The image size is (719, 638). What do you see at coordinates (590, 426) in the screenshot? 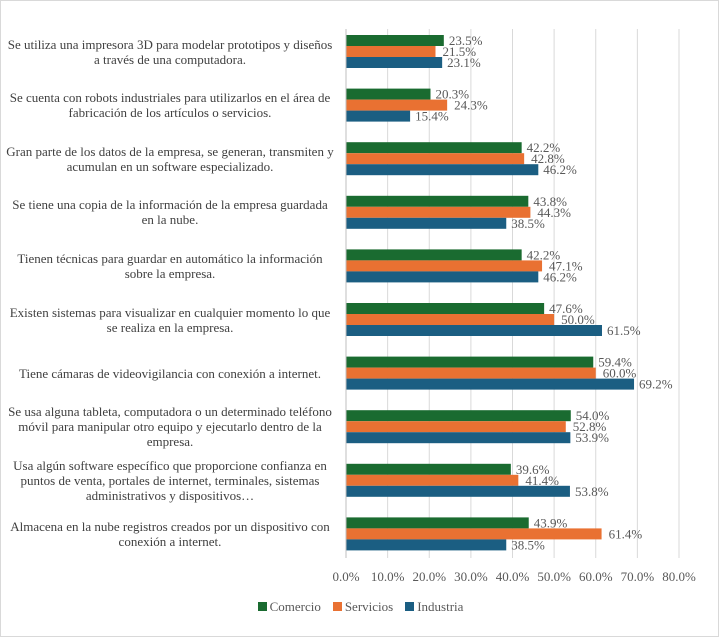
I see `data-label: 52.8%` at bounding box center [590, 426].